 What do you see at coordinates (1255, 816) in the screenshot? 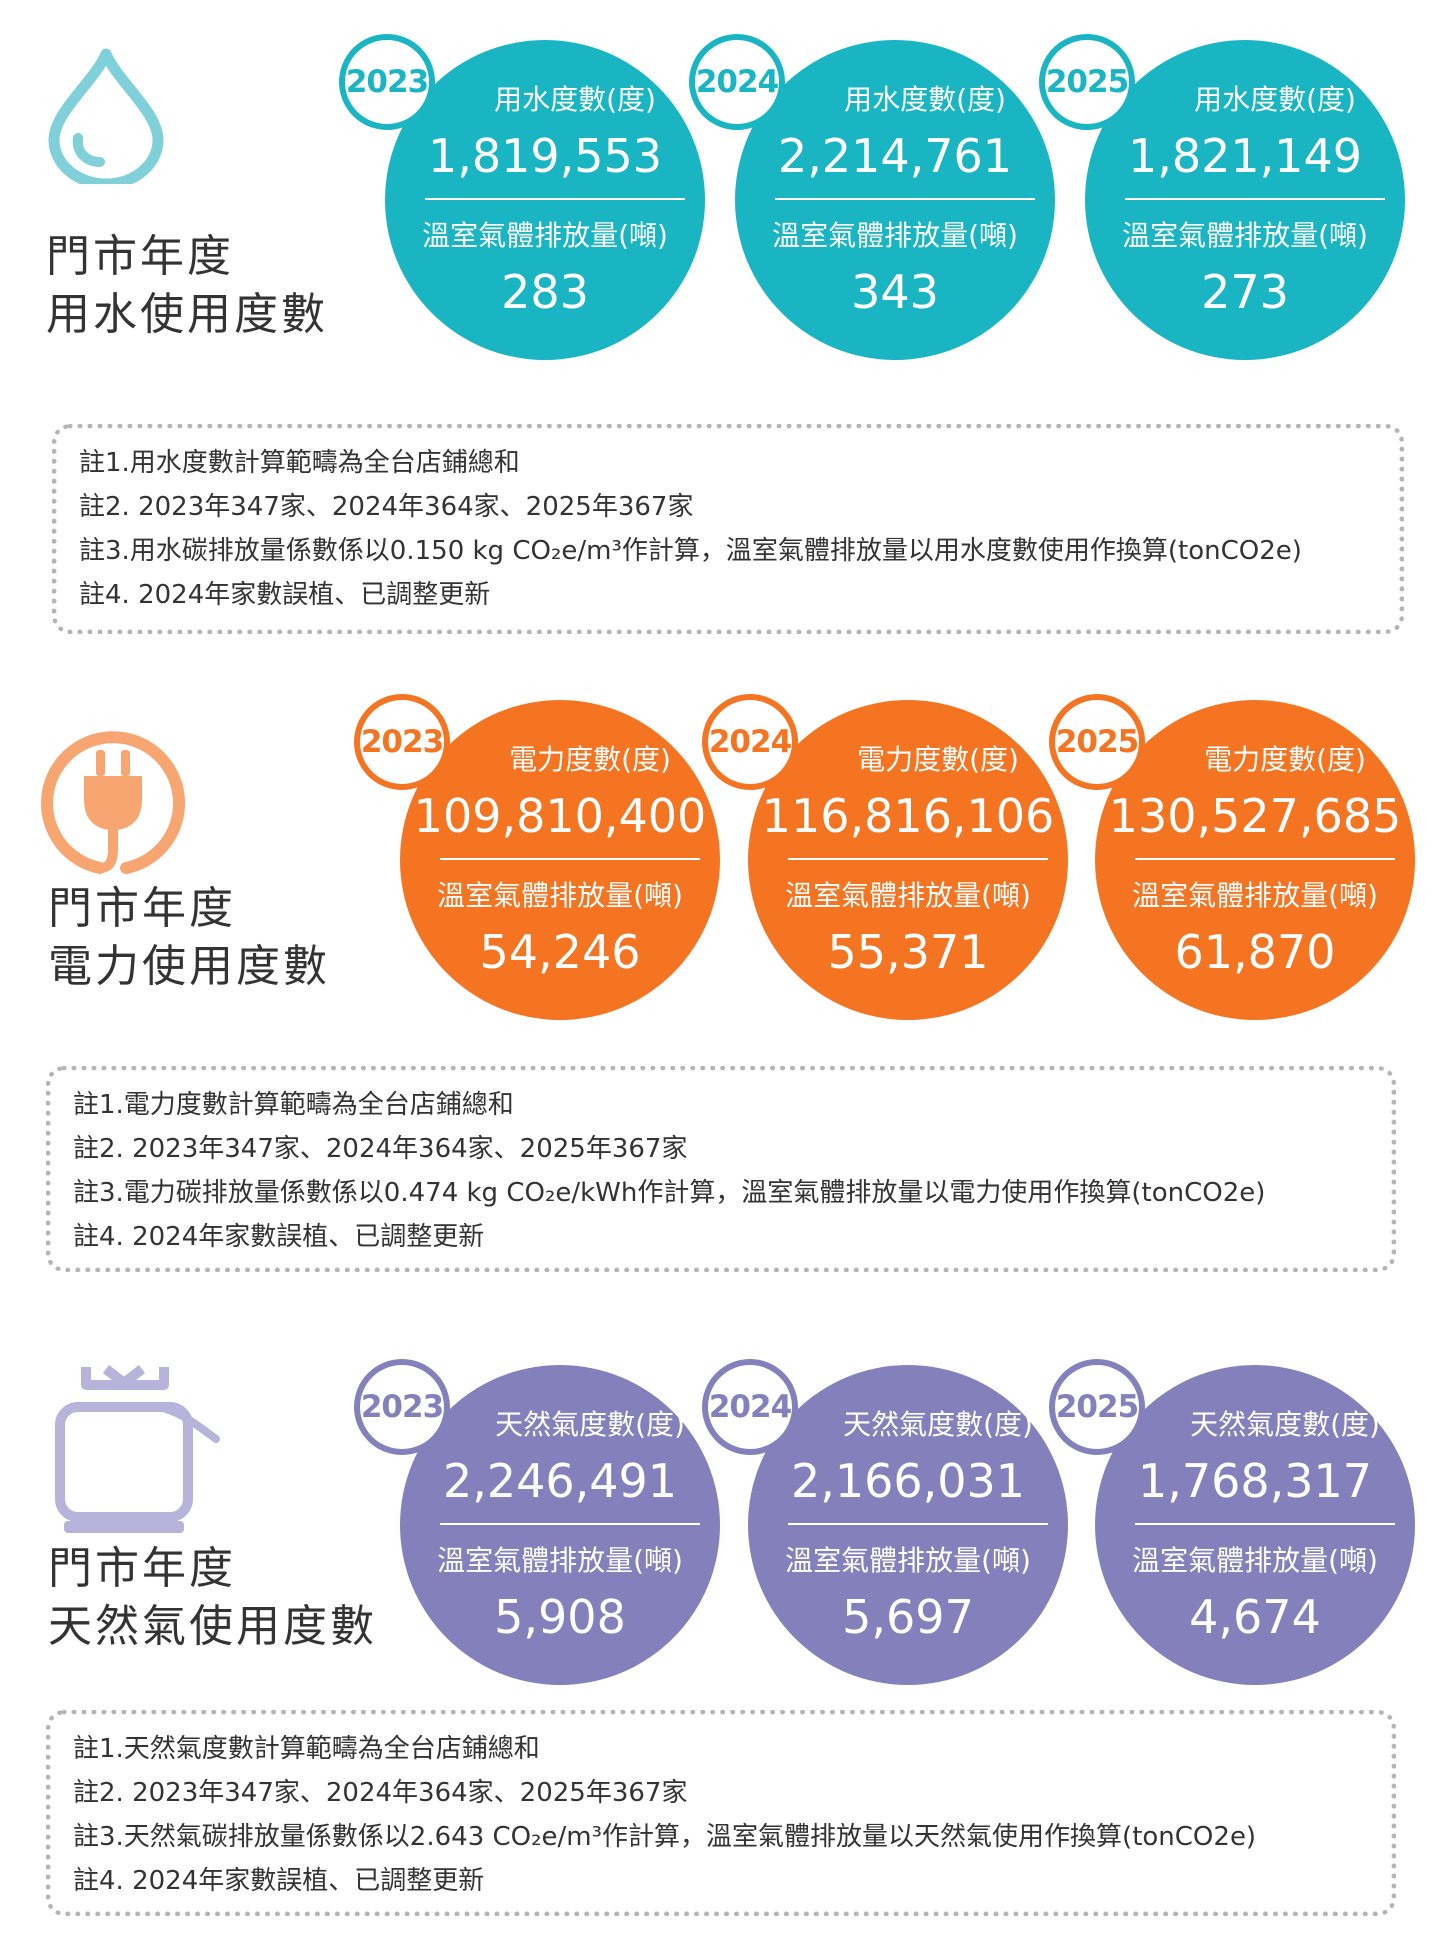
I see `usage-value: 130,527,685` at bounding box center [1255, 816].